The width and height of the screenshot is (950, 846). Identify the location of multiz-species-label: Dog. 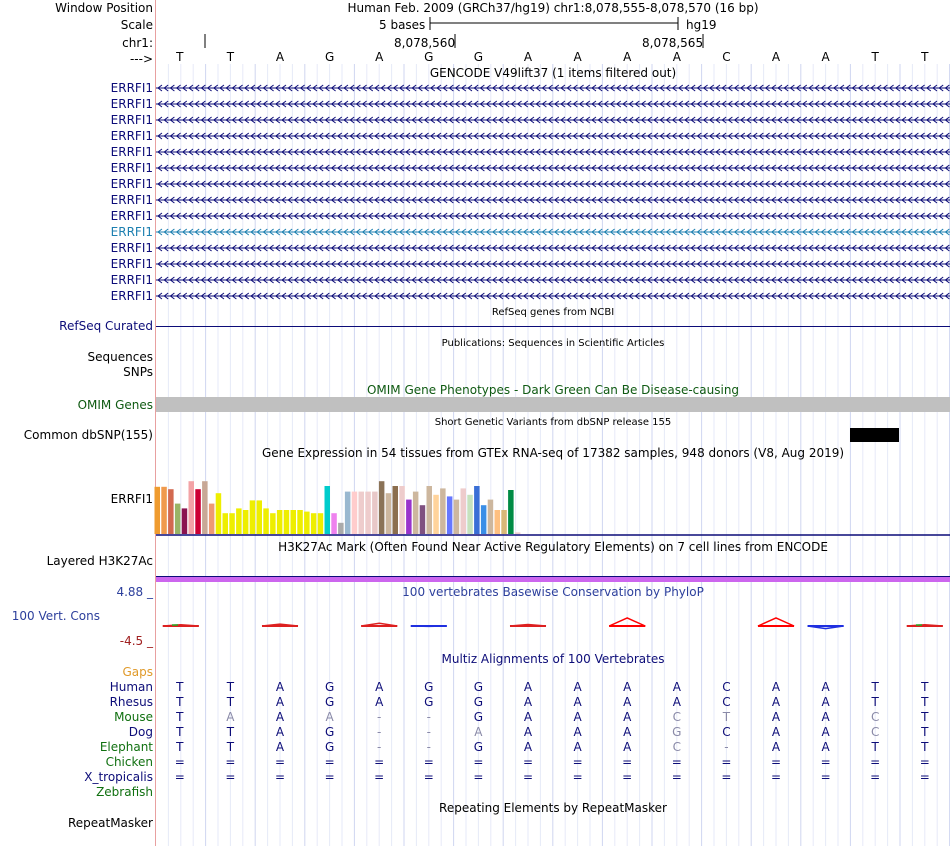
(140, 732).